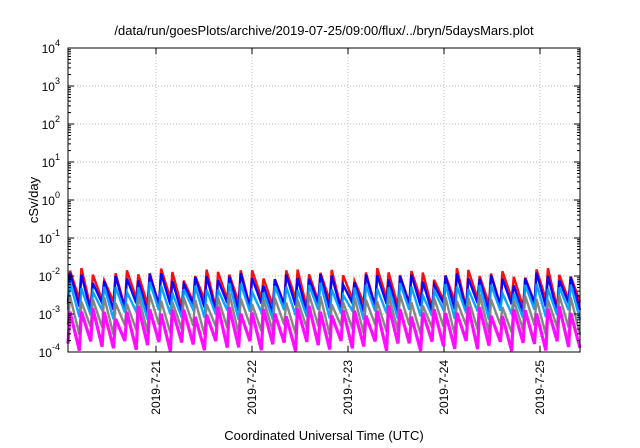 This screenshot has width=640, height=448. Describe the element at coordinates (51, 47) in the screenshot. I see `y-tick-label: 10⁴` at that location.